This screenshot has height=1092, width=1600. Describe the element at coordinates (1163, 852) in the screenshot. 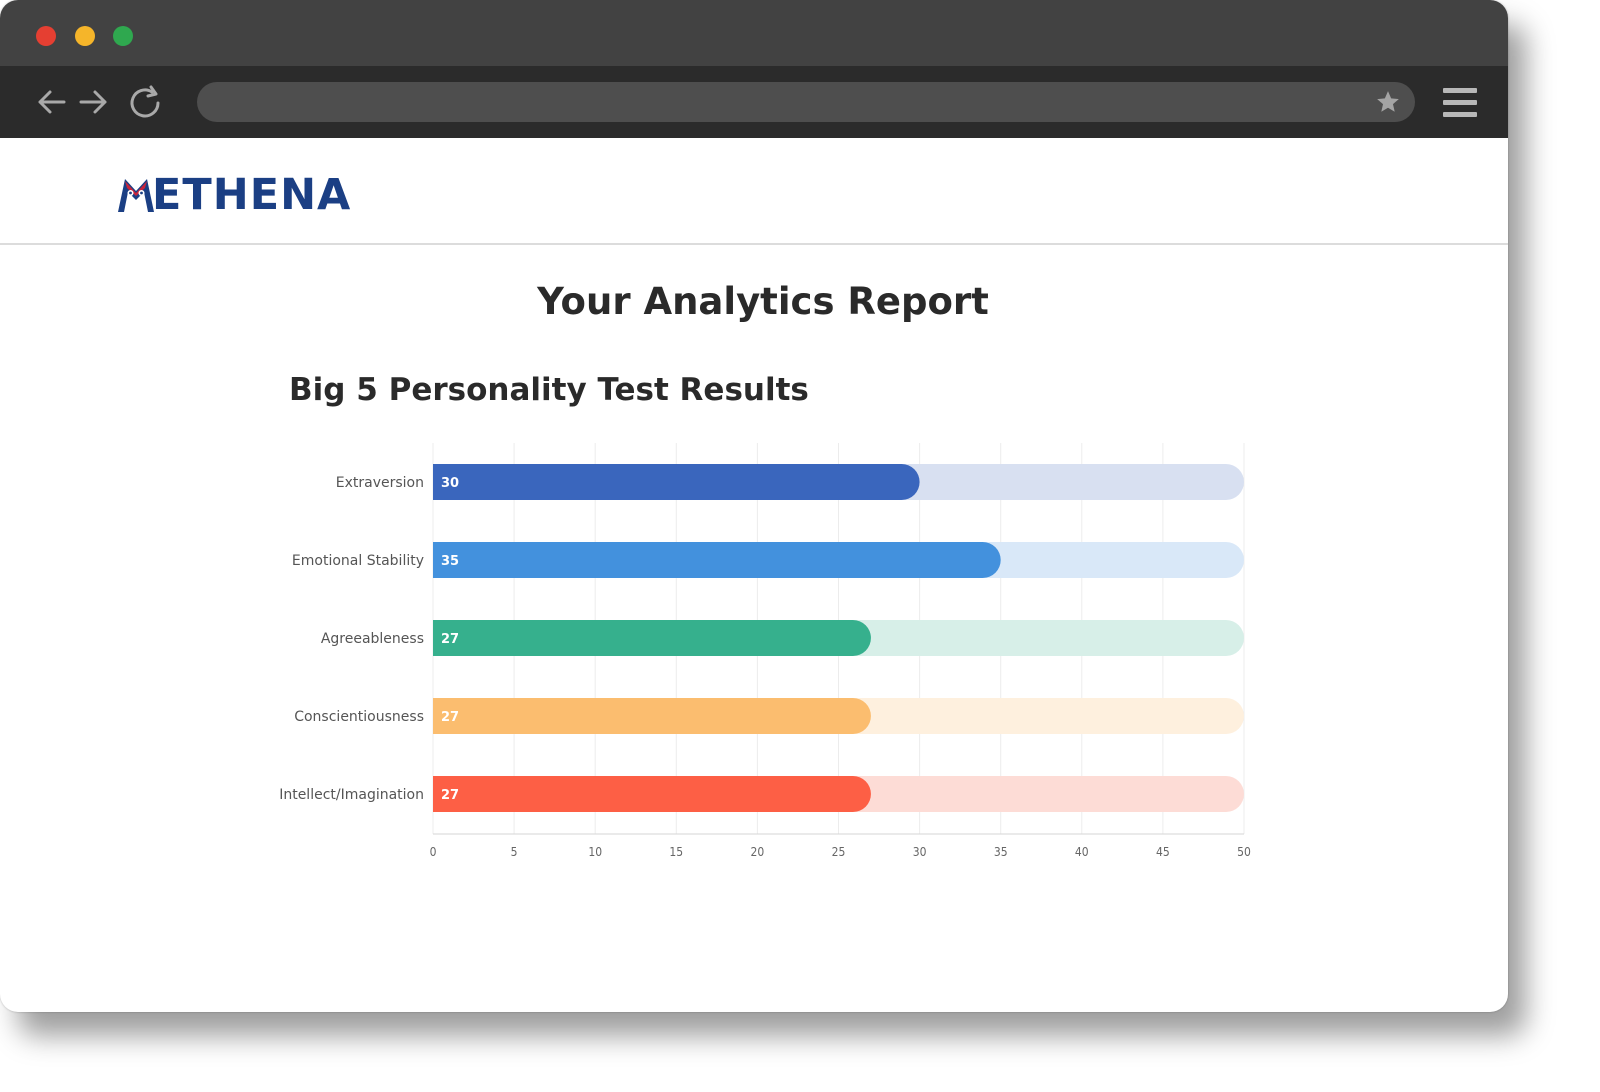

I see `x-tick-label: 45` at that location.